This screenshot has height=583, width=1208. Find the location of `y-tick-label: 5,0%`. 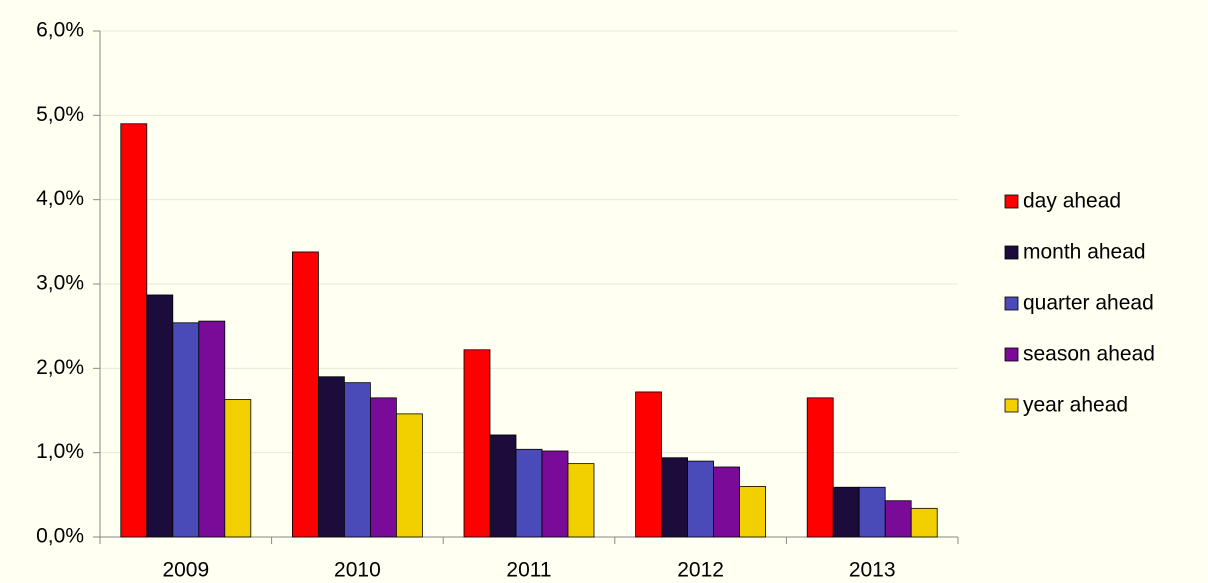

y-tick-label: 5,0% is located at coordinates (60, 114).